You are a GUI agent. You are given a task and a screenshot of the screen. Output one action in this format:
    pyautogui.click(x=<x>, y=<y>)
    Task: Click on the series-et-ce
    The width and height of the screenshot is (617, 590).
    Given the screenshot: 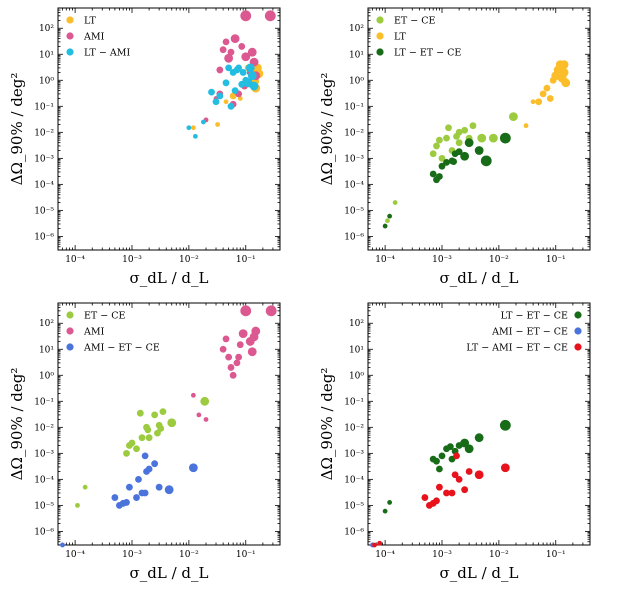 What is the action you would take?
    pyautogui.click(x=451, y=168)
    